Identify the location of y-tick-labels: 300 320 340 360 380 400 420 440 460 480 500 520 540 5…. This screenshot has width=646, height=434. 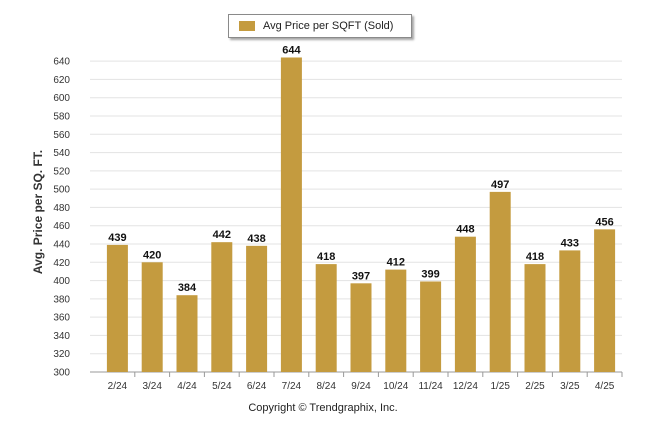
(61, 218).